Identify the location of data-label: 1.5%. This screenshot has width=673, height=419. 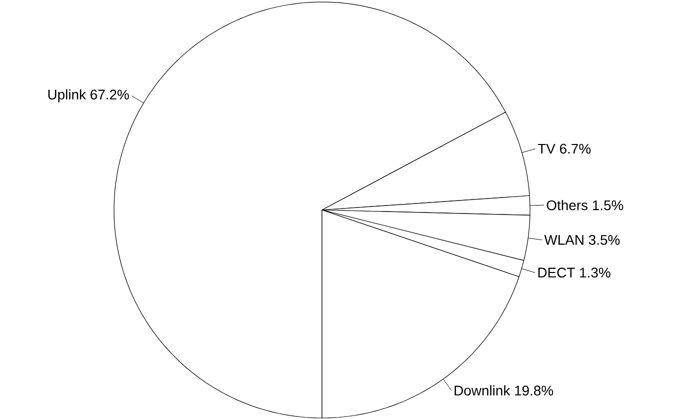
(608, 205).